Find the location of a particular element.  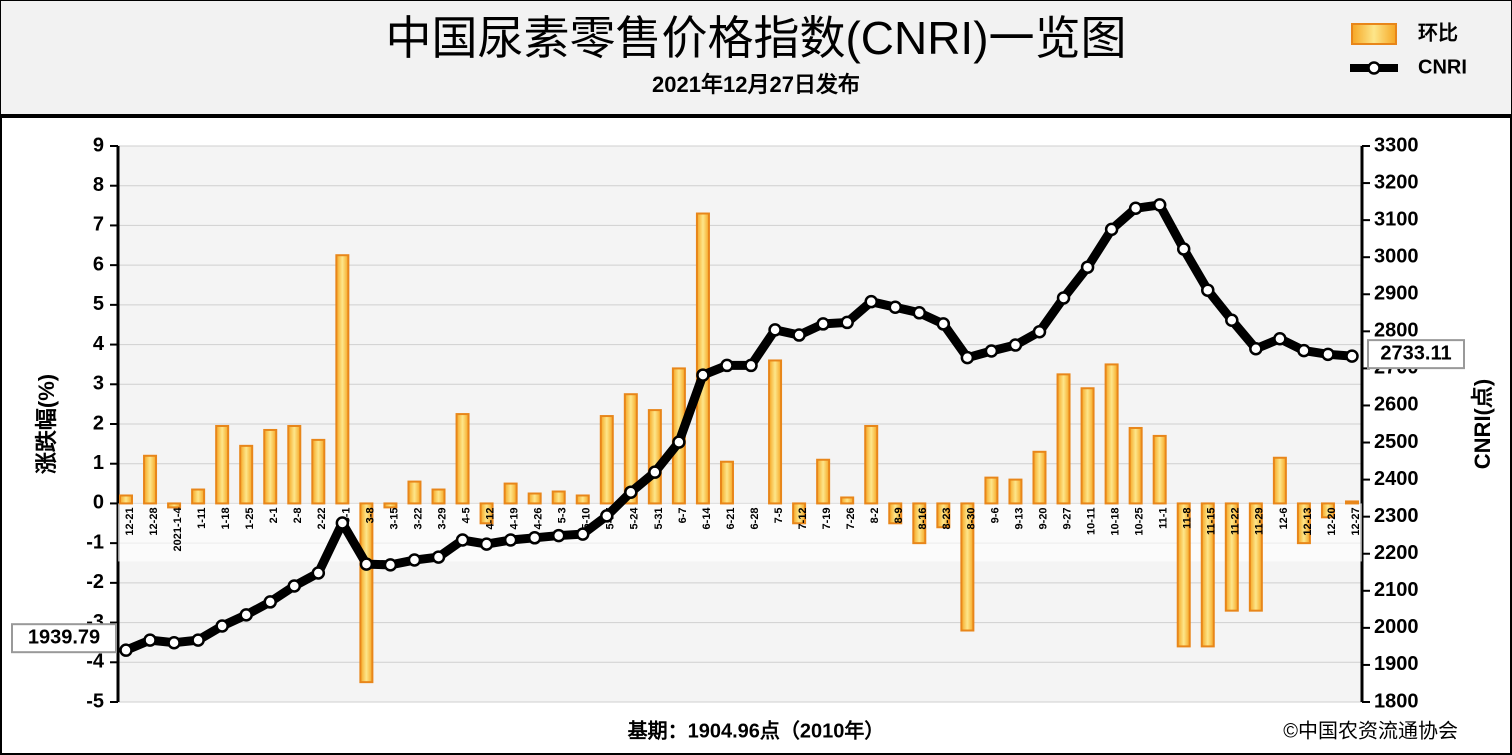

x-tick-label: 5-31 is located at coordinates (659, 518).